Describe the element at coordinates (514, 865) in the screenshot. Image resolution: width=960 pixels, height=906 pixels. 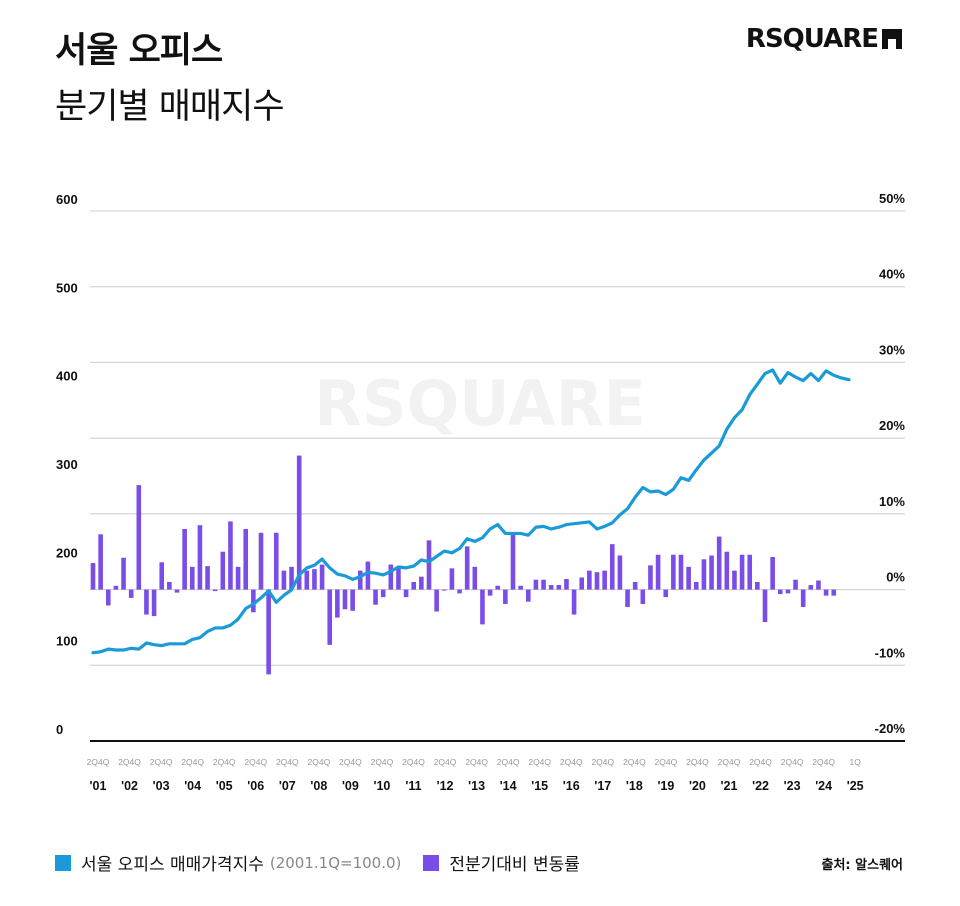
I see `legend-change-label: 전분기대비 변동률` at that location.